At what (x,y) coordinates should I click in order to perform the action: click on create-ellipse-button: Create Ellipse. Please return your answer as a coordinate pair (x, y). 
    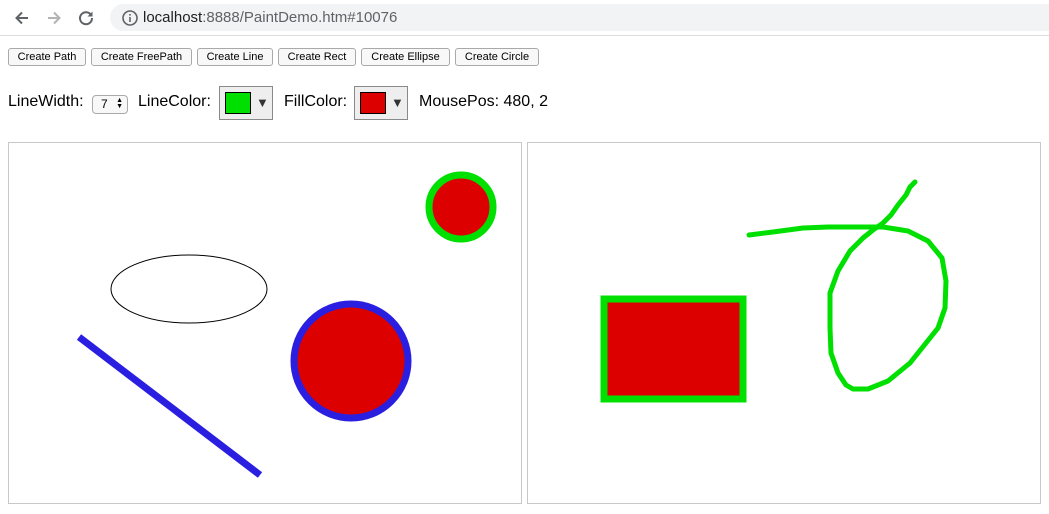
    Looking at the image, I should click on (405, 57).